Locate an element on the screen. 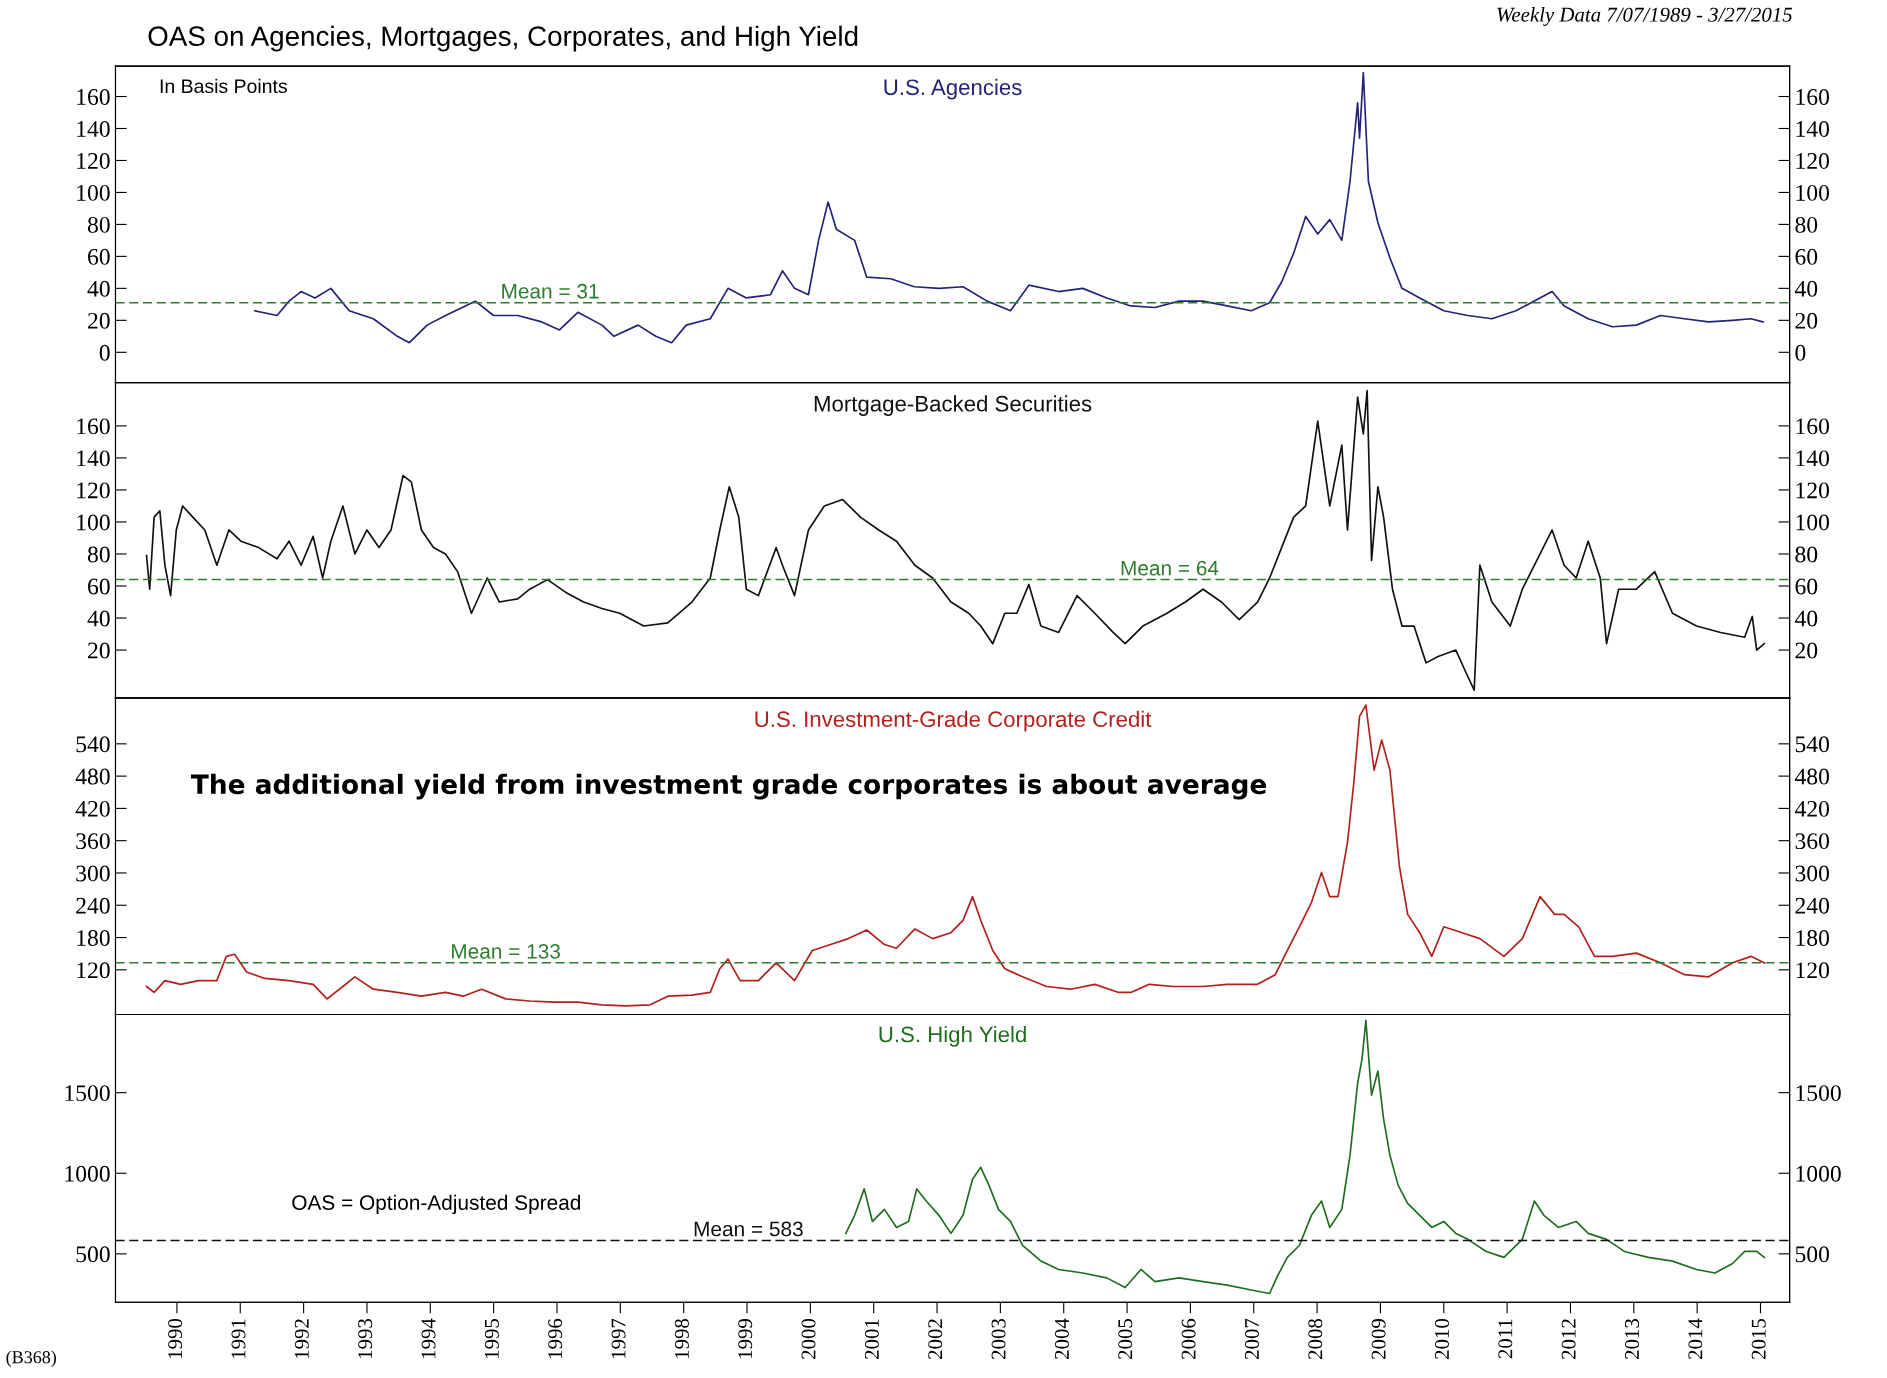 The width and height of the screenshot is (1887, 1378). y2-tick-label: 360 is located at coordinates (1812, 841).